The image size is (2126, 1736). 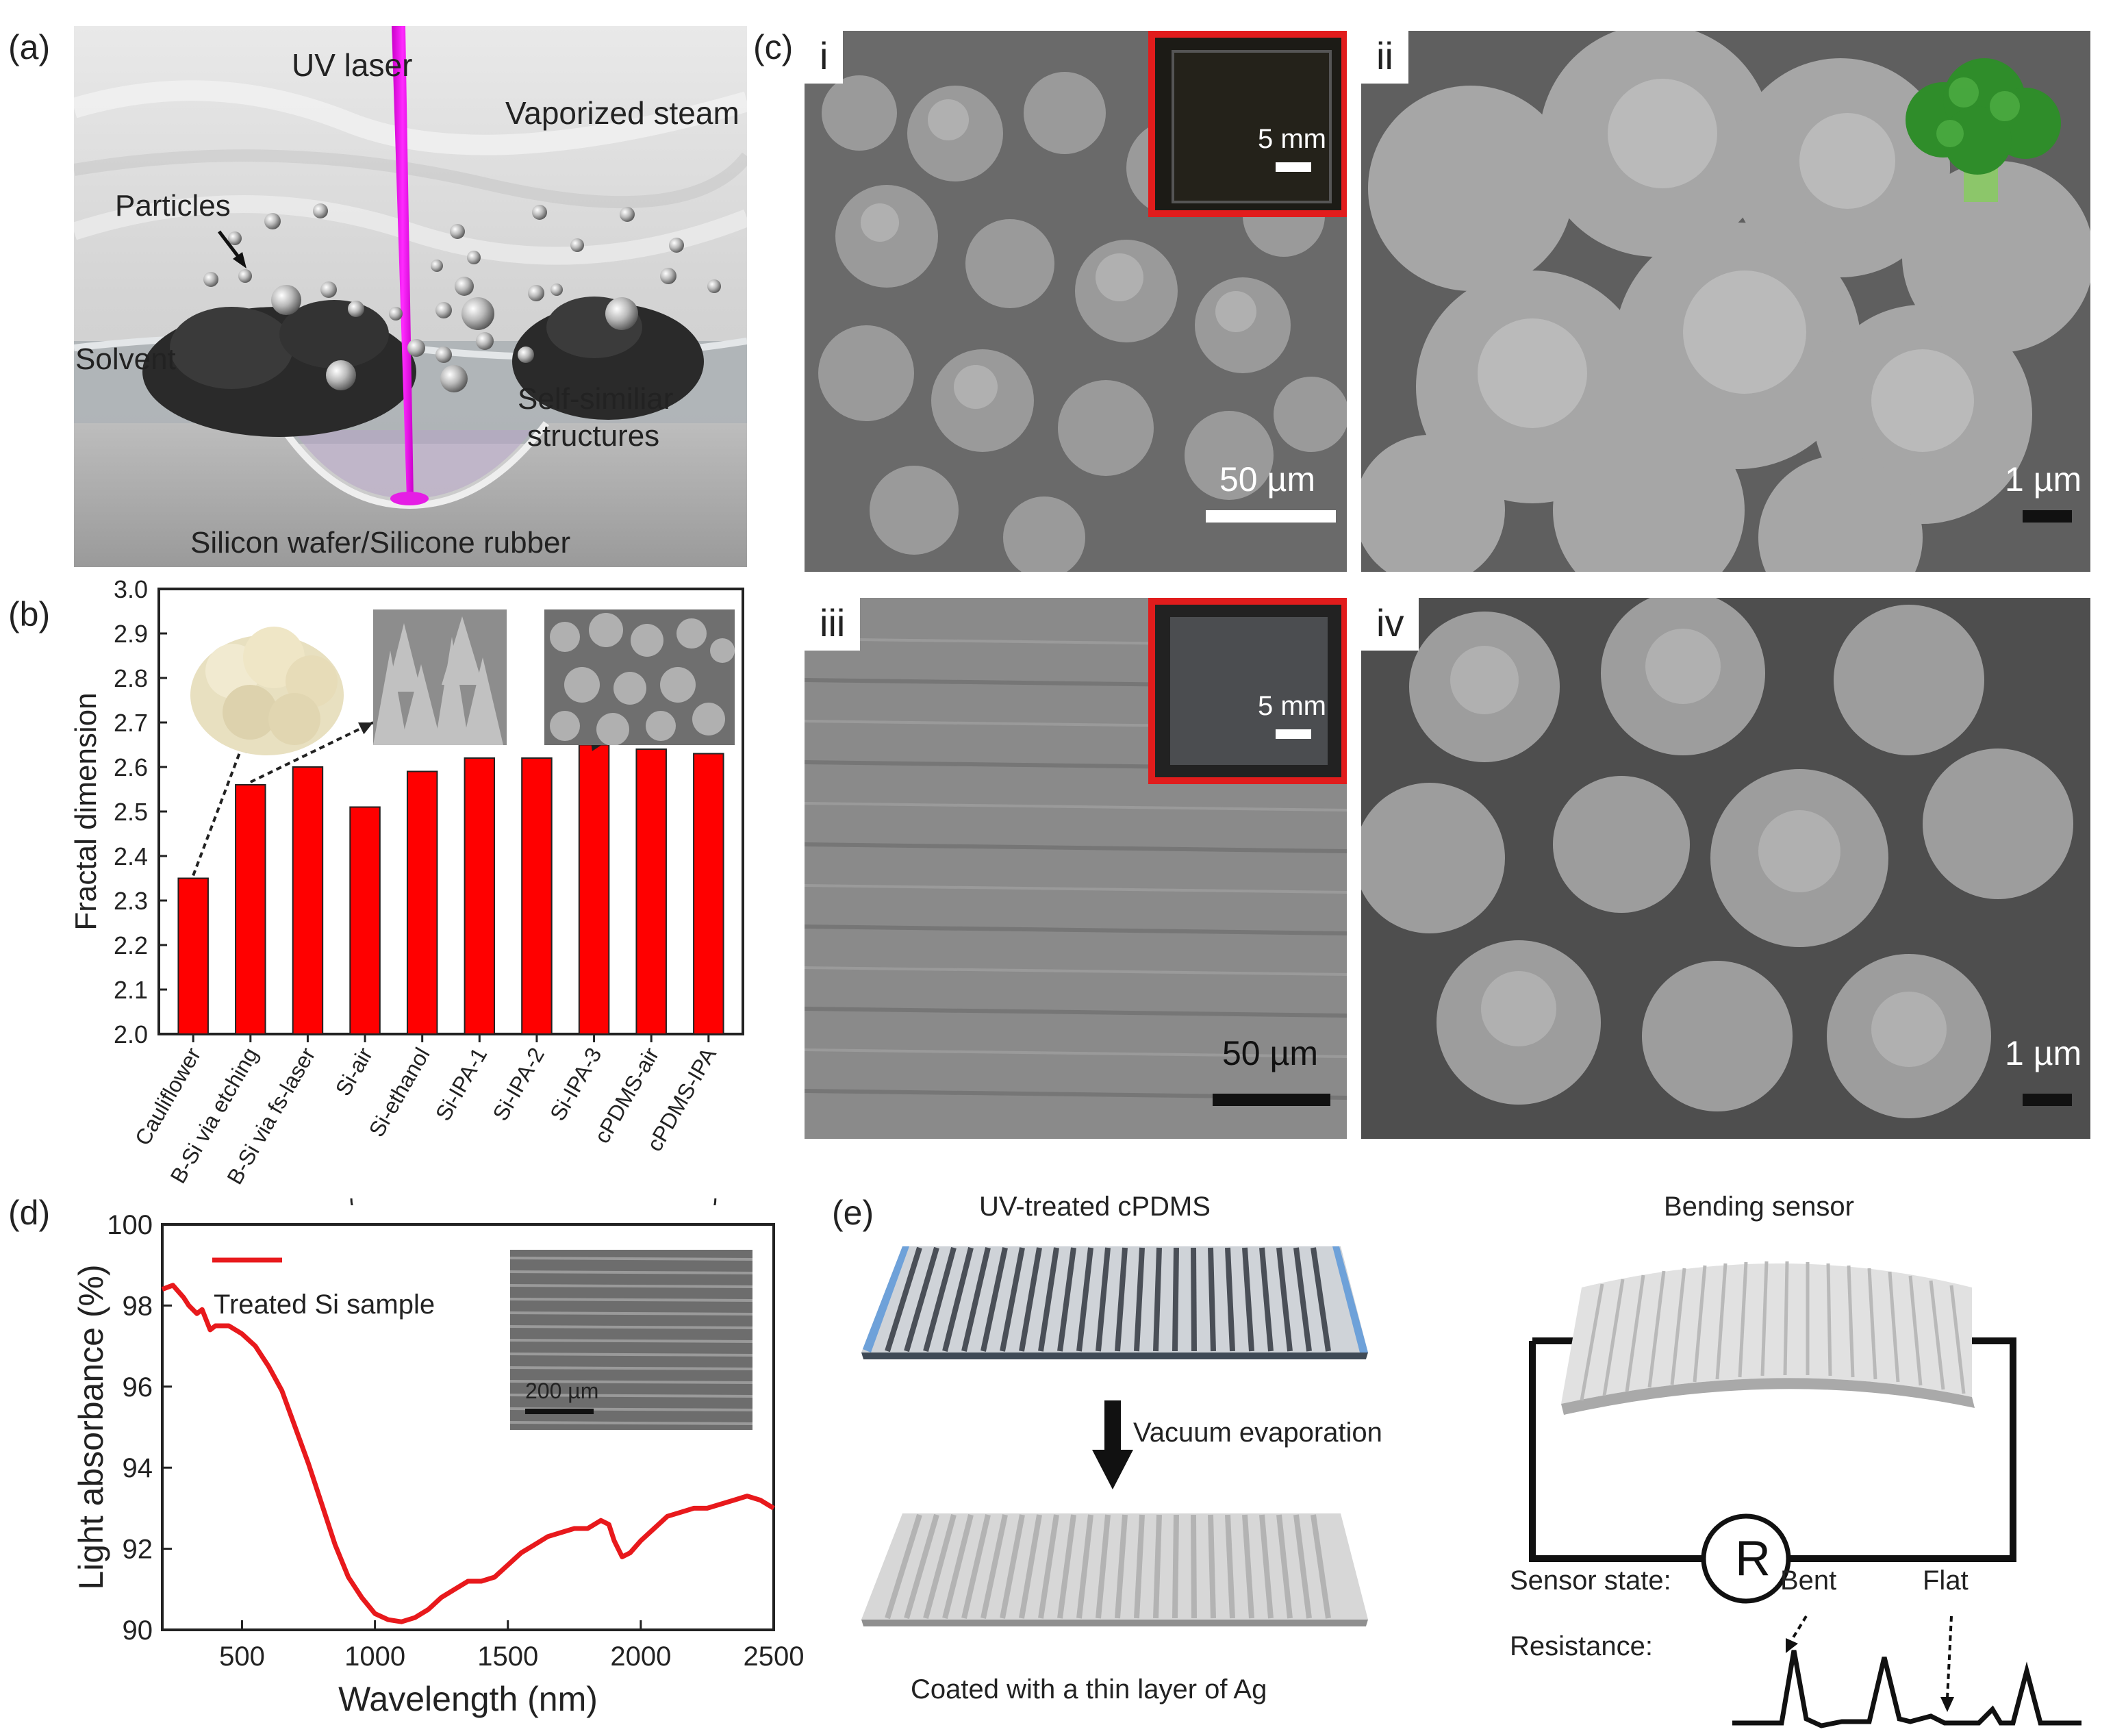 What do you see at coordinates (468, 1699) in the screenshot?
I see `x-axis-title: Wavelength (nm)` at bounding box center [468, 1699].